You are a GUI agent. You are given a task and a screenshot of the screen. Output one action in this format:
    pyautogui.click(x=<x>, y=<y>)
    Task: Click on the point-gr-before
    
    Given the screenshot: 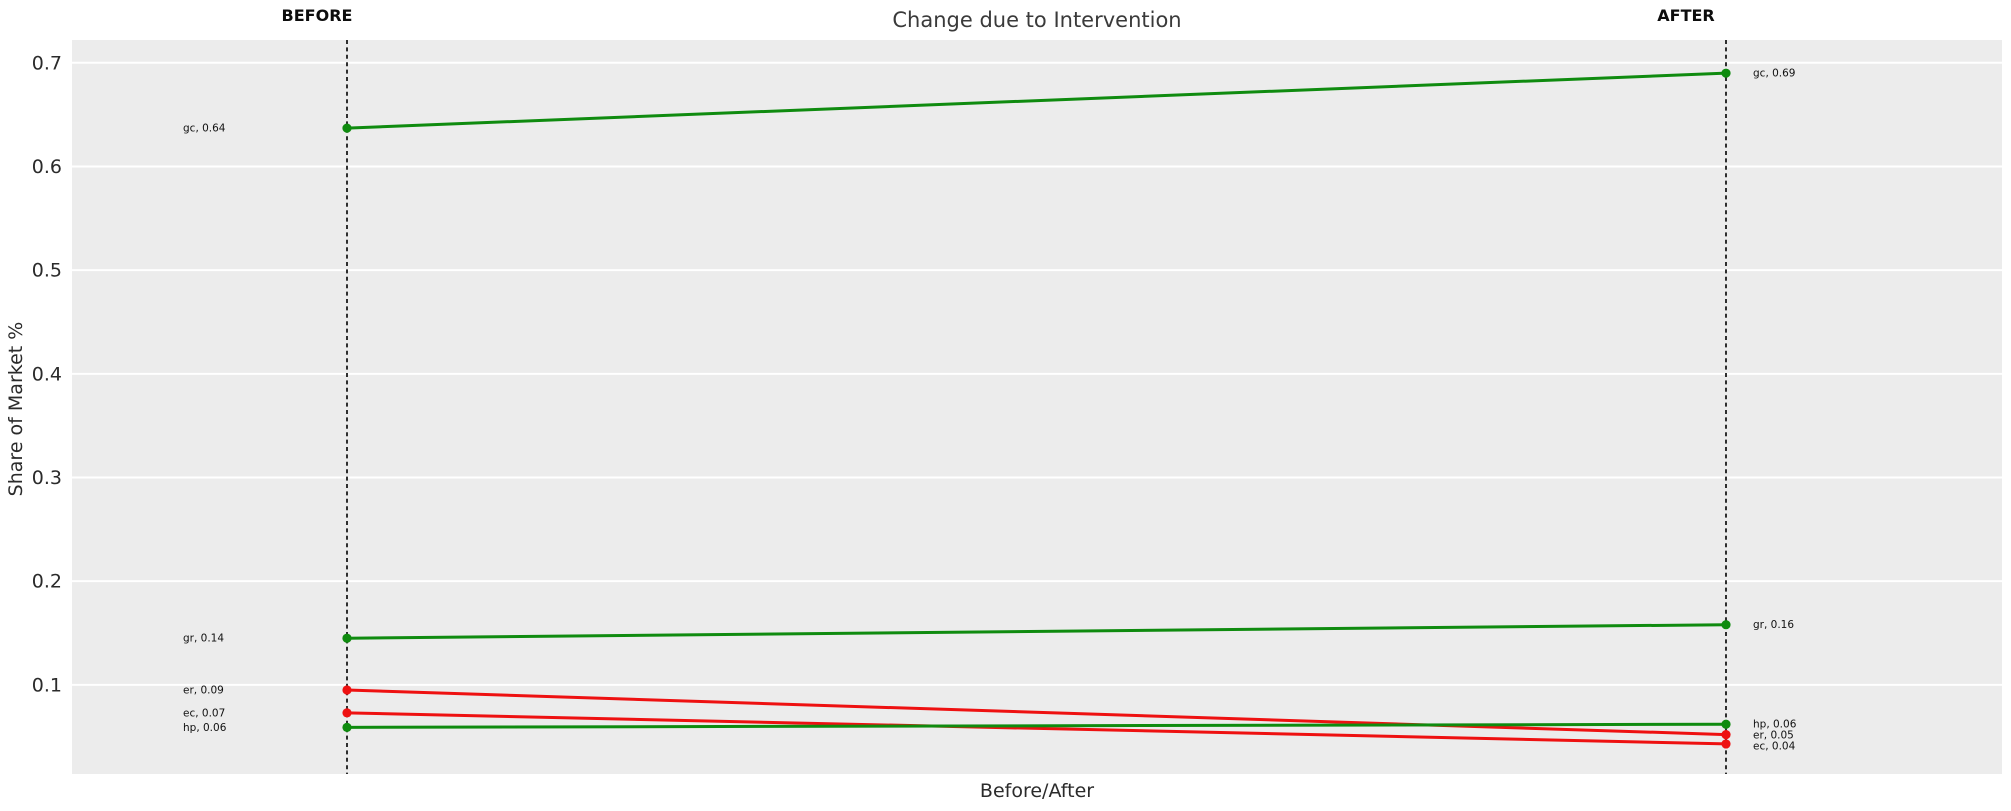 What is the action you would take?
    pyautogui.click(x=347, y=638)
    